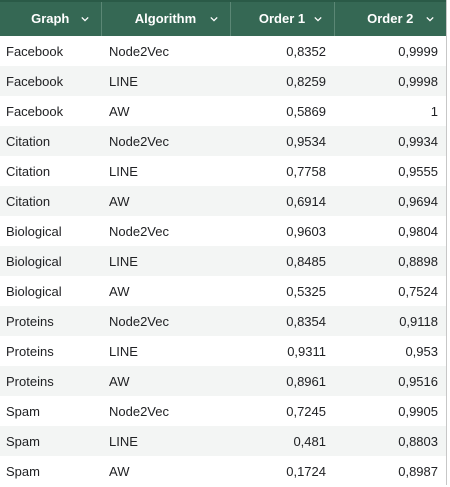 Image resolution: width=450 pixels, height=487 pixels. What do you see at coordinates (282, 411) in the screenshot?
I see `cell-order-1: 0,7245` at bounding box center [282, 411].